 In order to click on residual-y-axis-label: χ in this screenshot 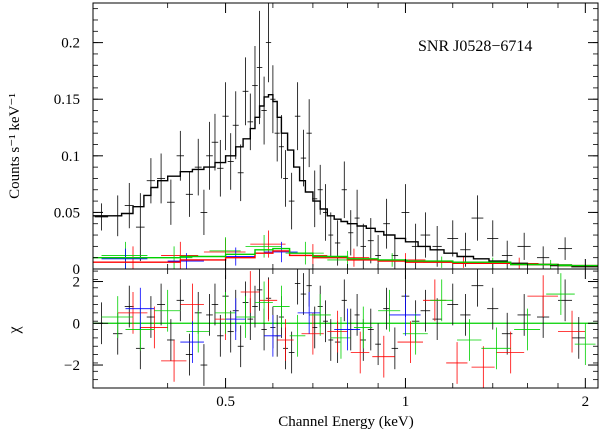, I will do `click(14, 330)`.